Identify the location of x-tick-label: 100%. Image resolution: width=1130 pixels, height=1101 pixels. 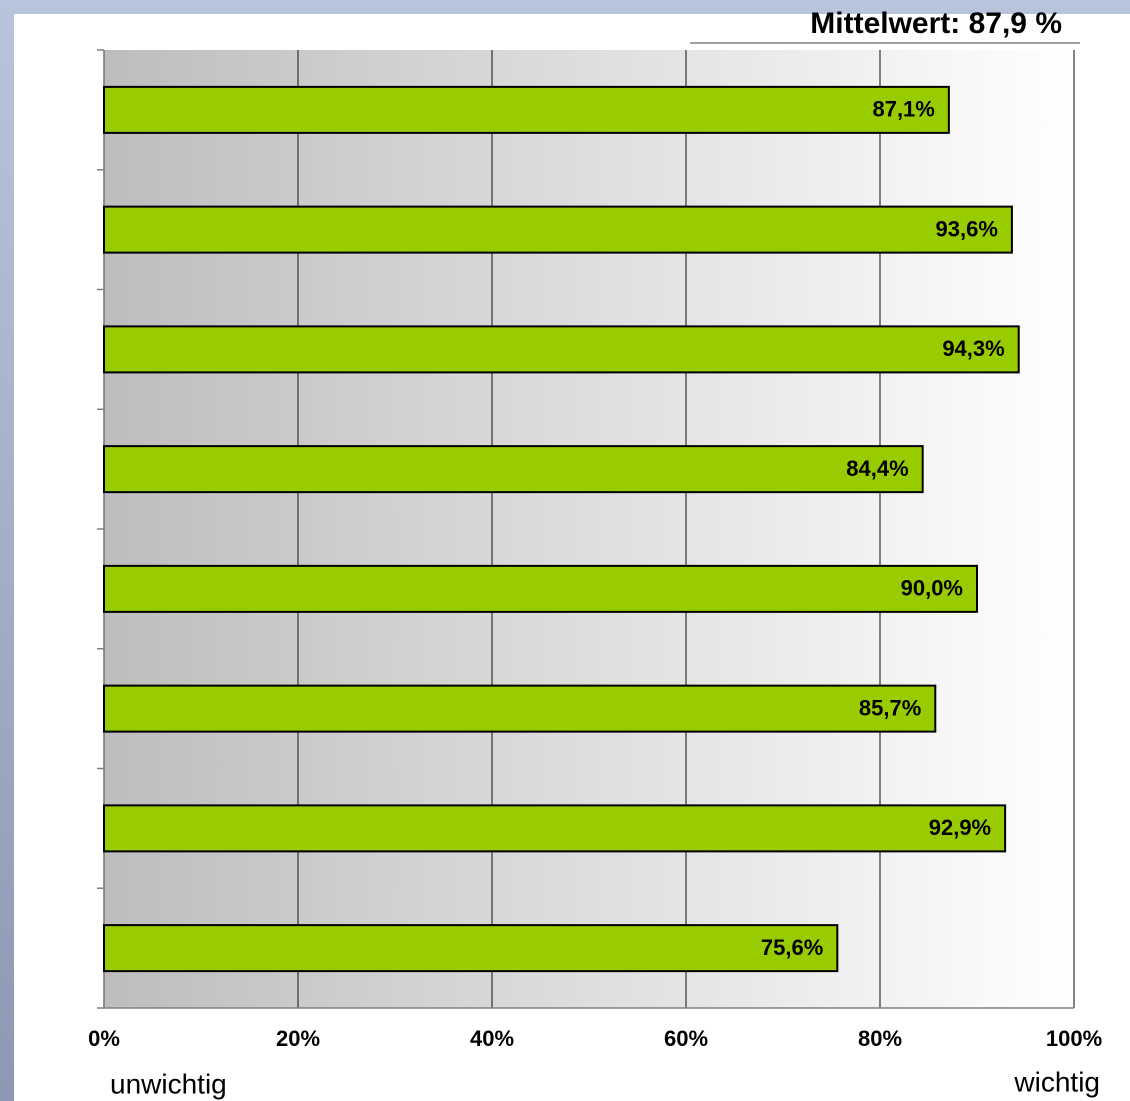
(1074, 1038).